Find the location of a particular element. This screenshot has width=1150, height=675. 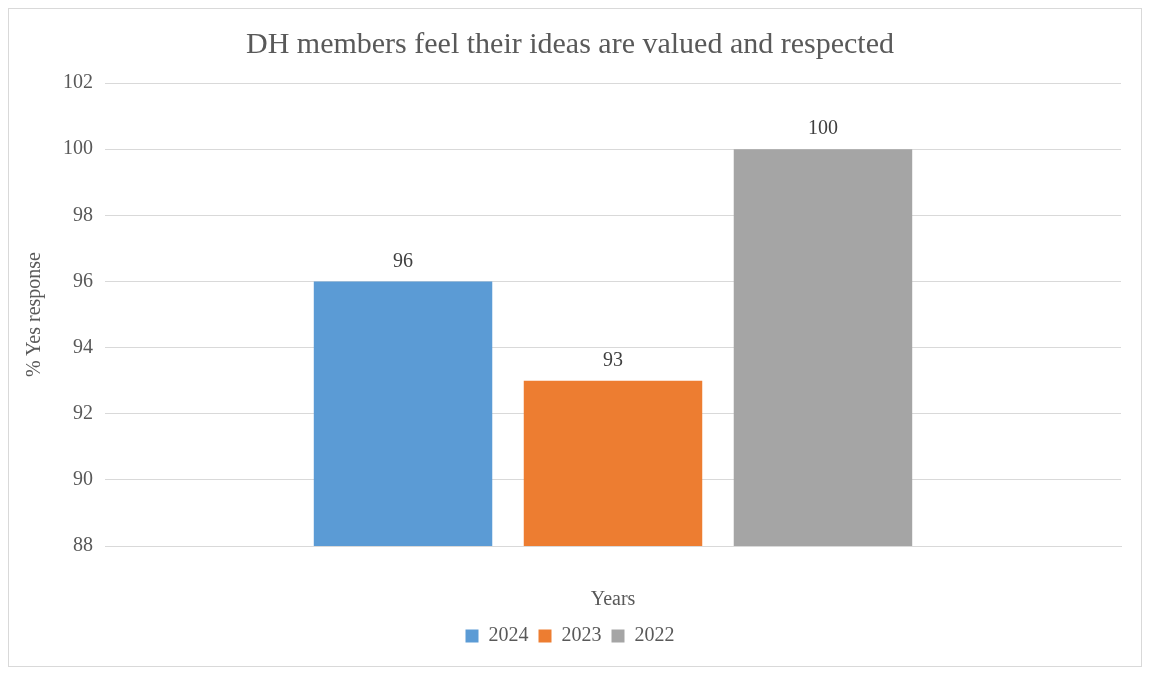

chart-title: DH members feel their ideas are valued and respected is located at coordinates (570, 42).